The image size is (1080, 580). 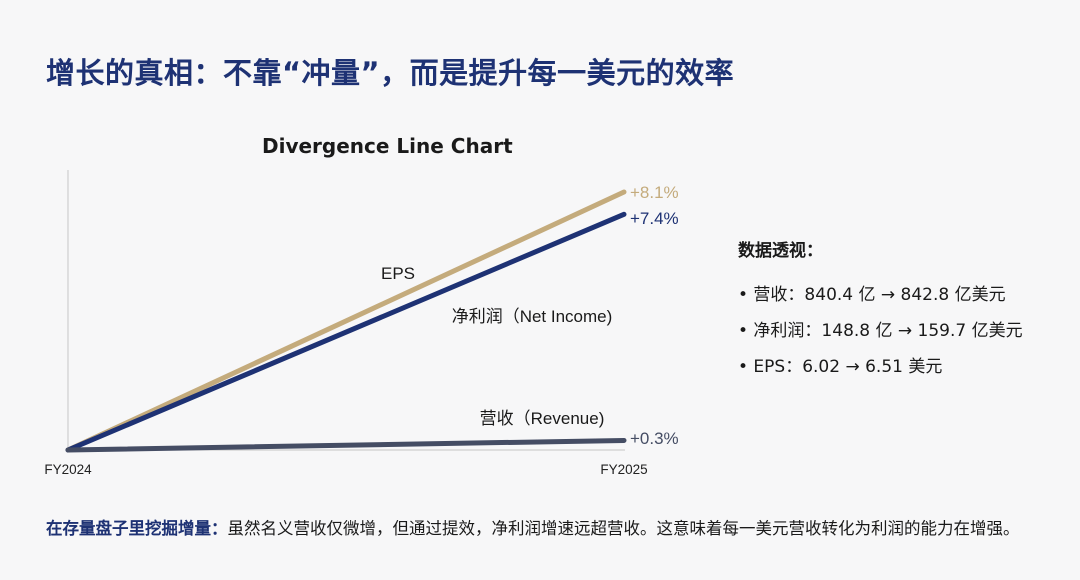 What do you see at coordinates (68, 469) in the screenshot?
I see `x-tick-label-fy2024: FY2024` at bounding box center [68, 469].